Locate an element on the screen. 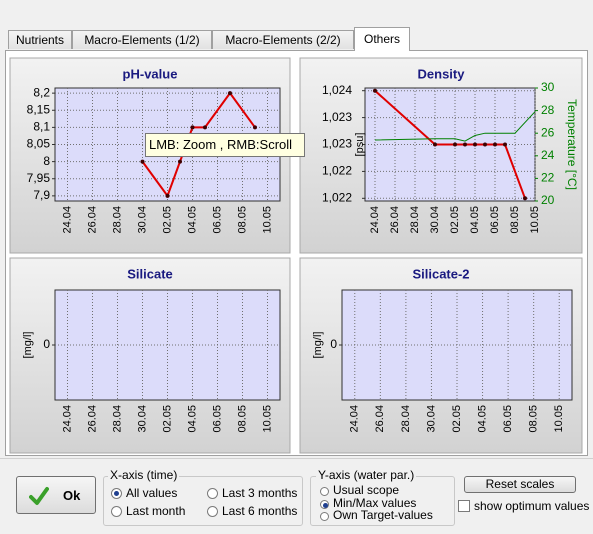 This screenshot has height=534, width=593. checkbox-label: show optimum values is located at coordinates (532, 506).